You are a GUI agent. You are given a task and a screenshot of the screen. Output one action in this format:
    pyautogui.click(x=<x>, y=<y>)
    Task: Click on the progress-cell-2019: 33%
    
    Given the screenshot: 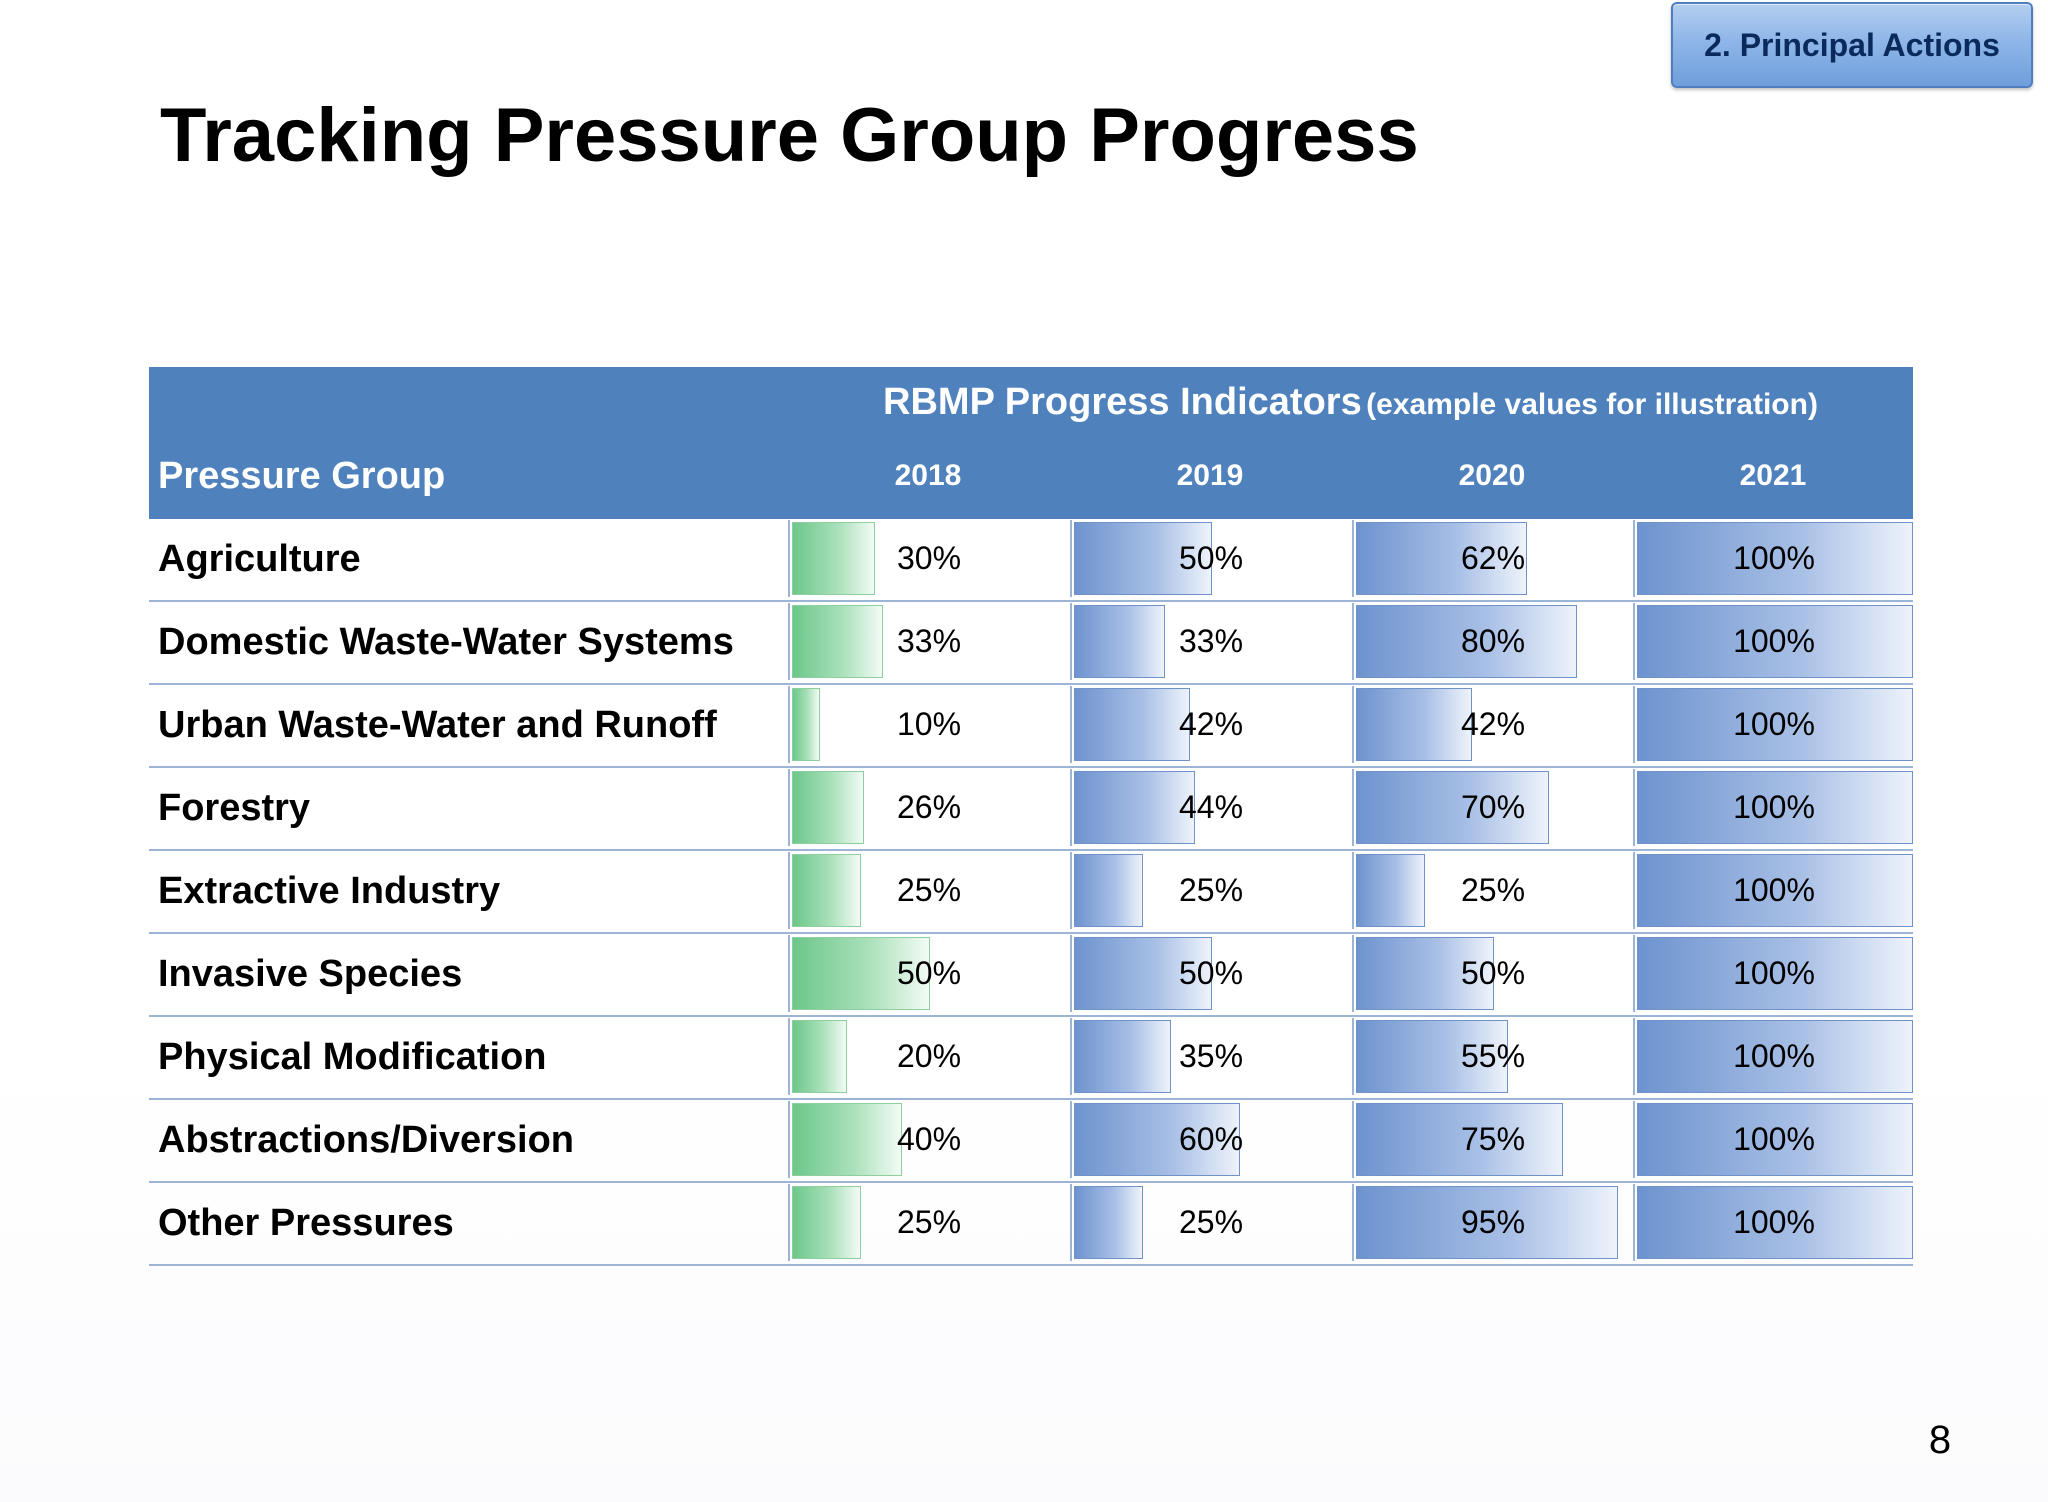 What is the action you would take?
    pyautogui.click(x=1210, y=641)
    